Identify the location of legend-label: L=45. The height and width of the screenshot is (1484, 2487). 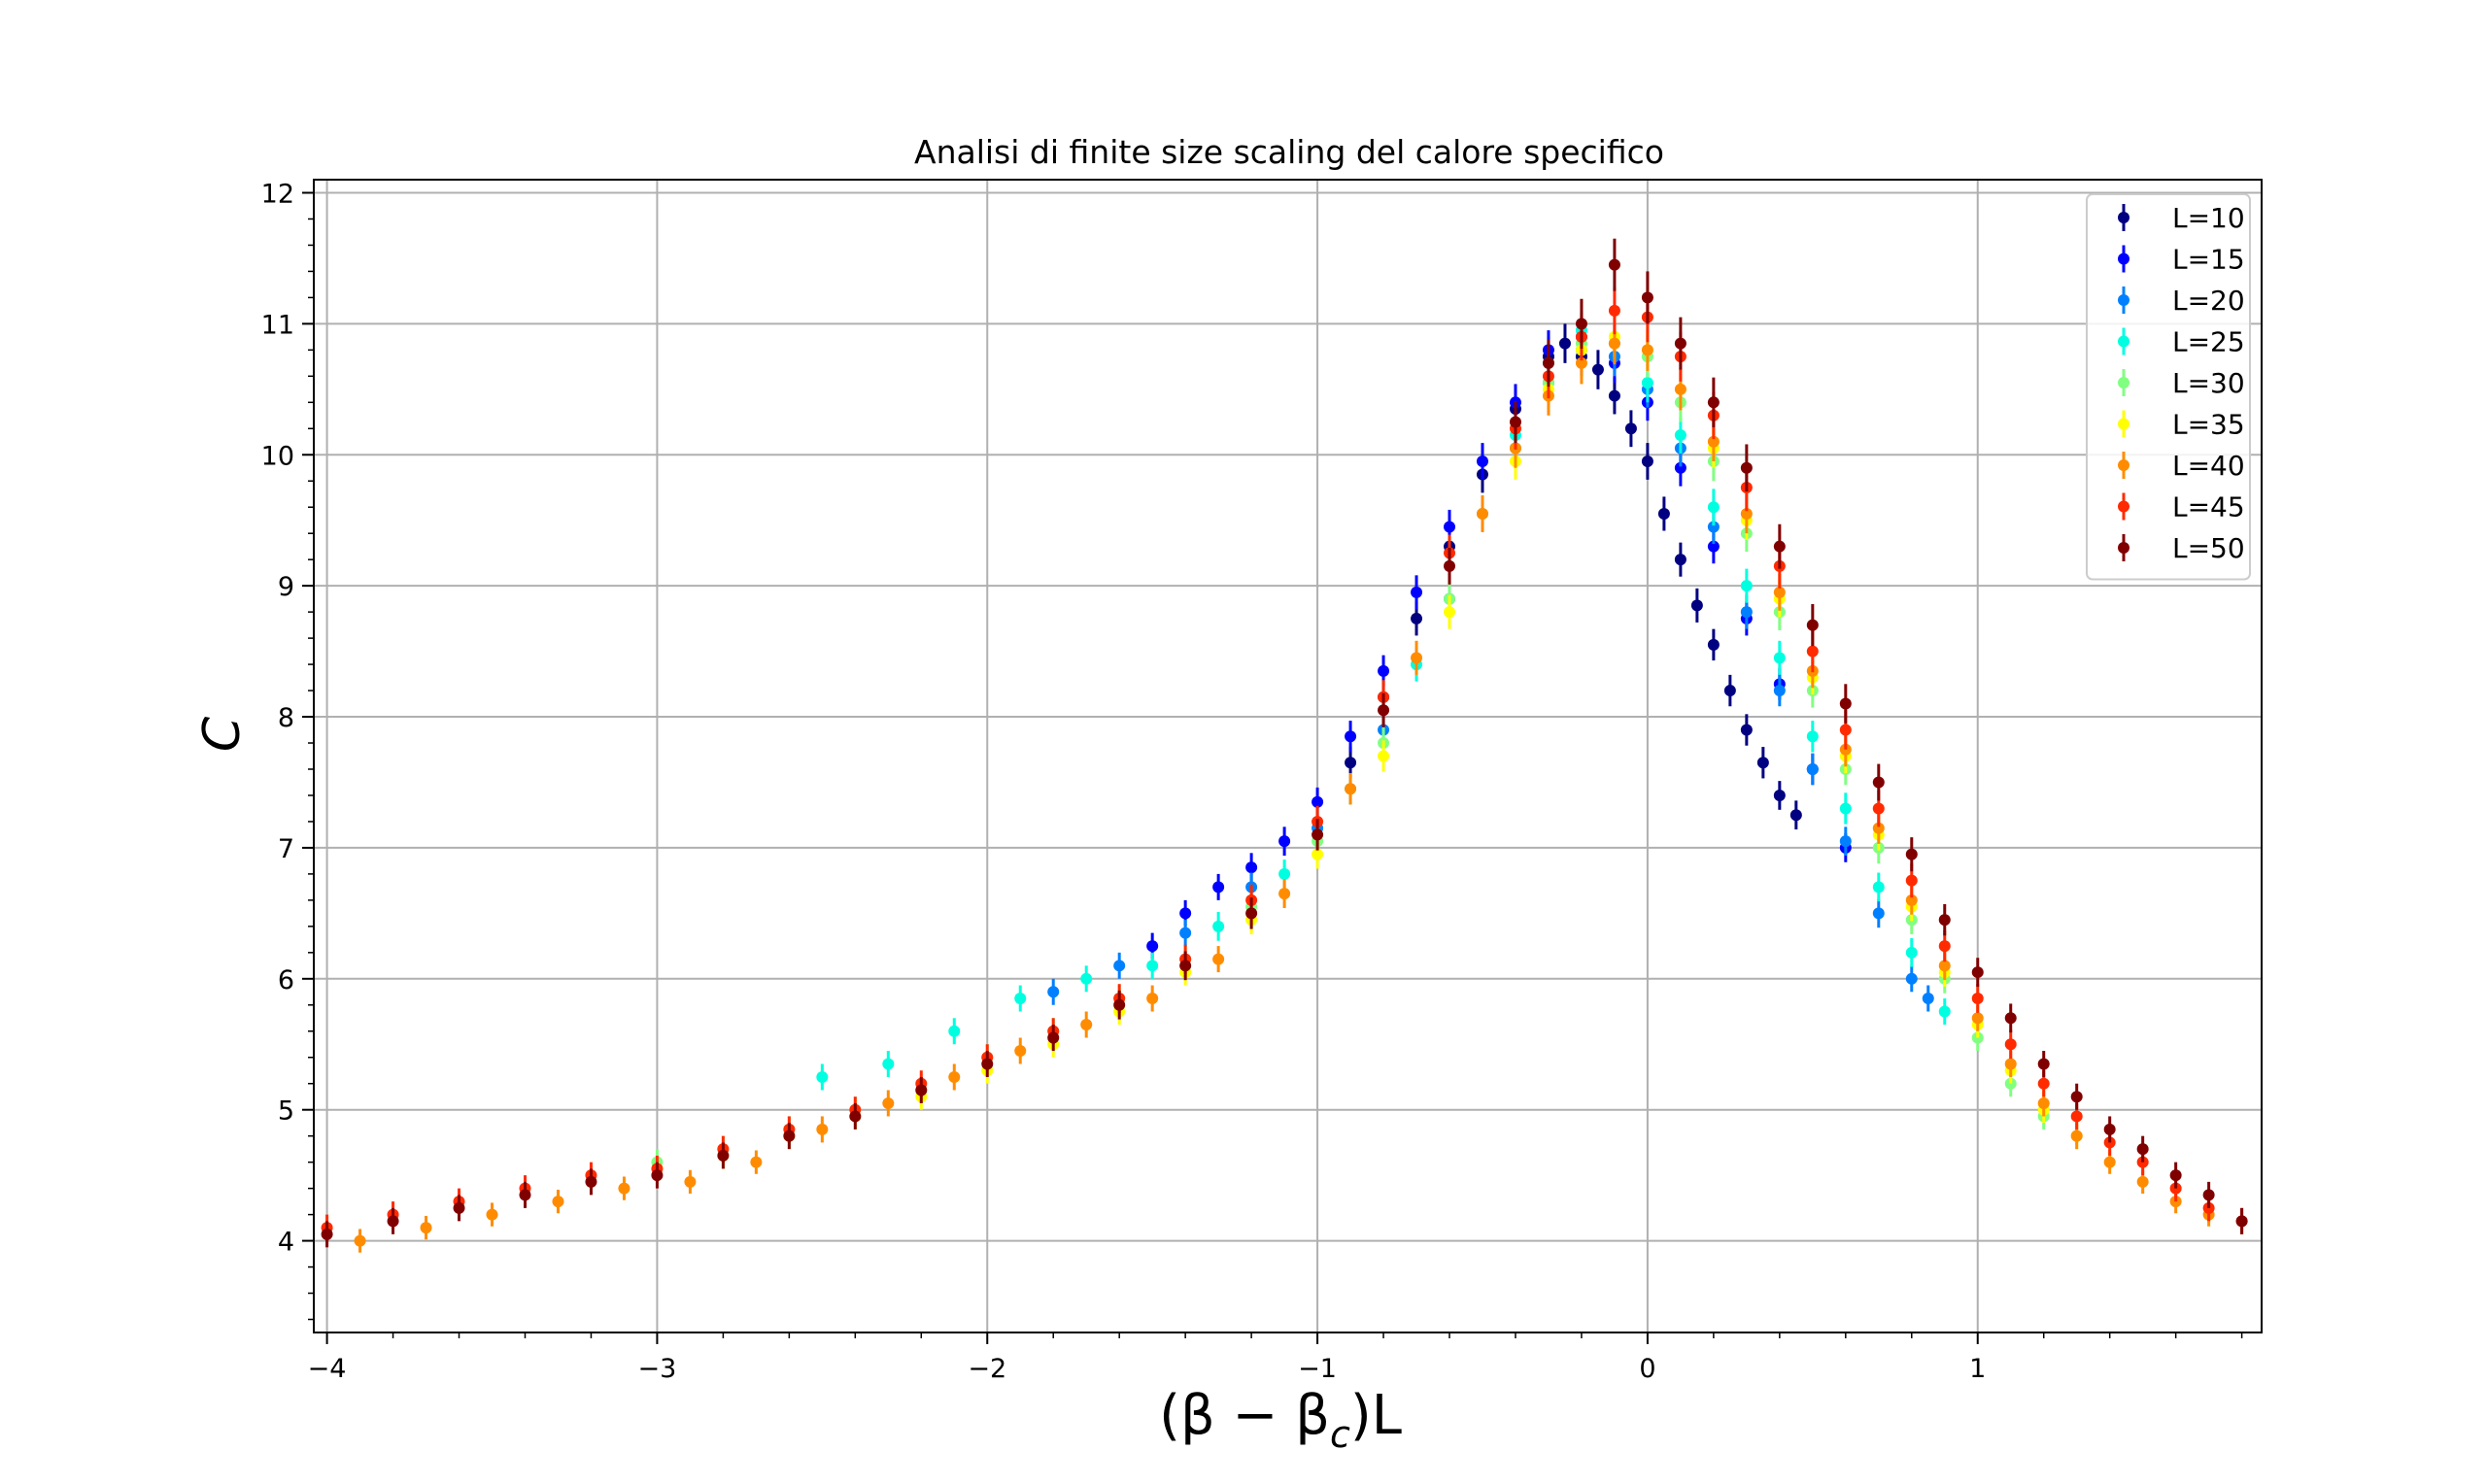
(2208, 507).